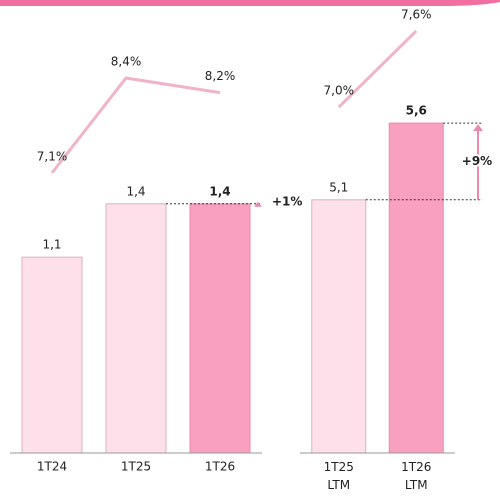 Image resolution: width=500 pixels, height=502 pixels. What do you see at coordinates (339, 91) in the screenshot?
I see `line-value-label: 7,0%` at bounding box center [339, 91].